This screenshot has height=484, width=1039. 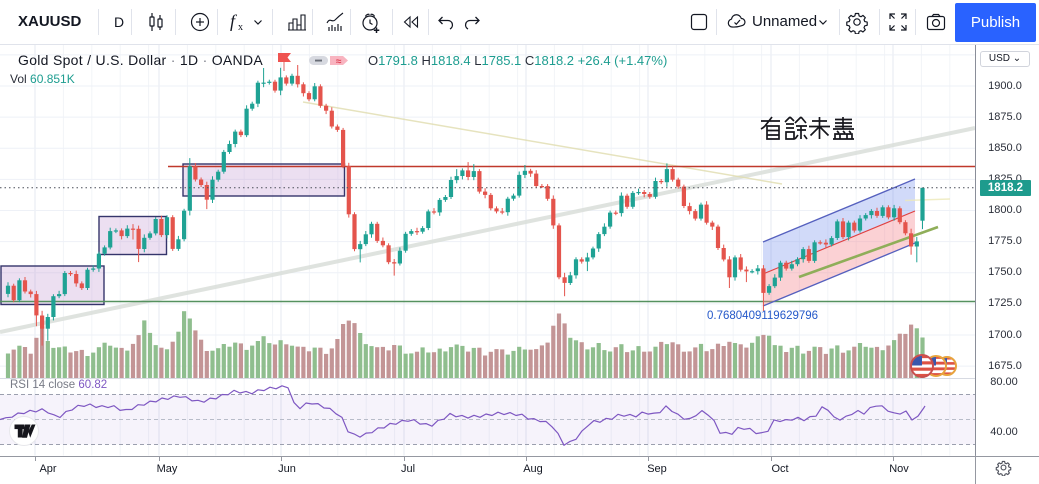 What do you see at coordinates (234, 21) in the screenshot?
I see `svg-text: f` at bounding box center [234, 21].